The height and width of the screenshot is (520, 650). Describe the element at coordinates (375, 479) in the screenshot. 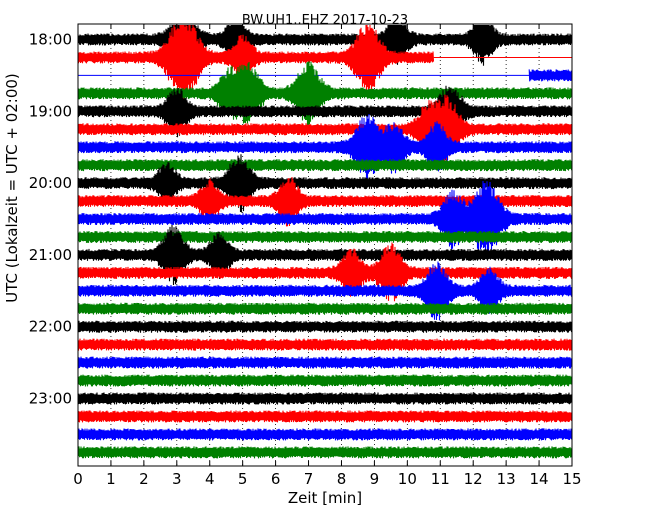

I see `x-tick-label: 9` at that location.